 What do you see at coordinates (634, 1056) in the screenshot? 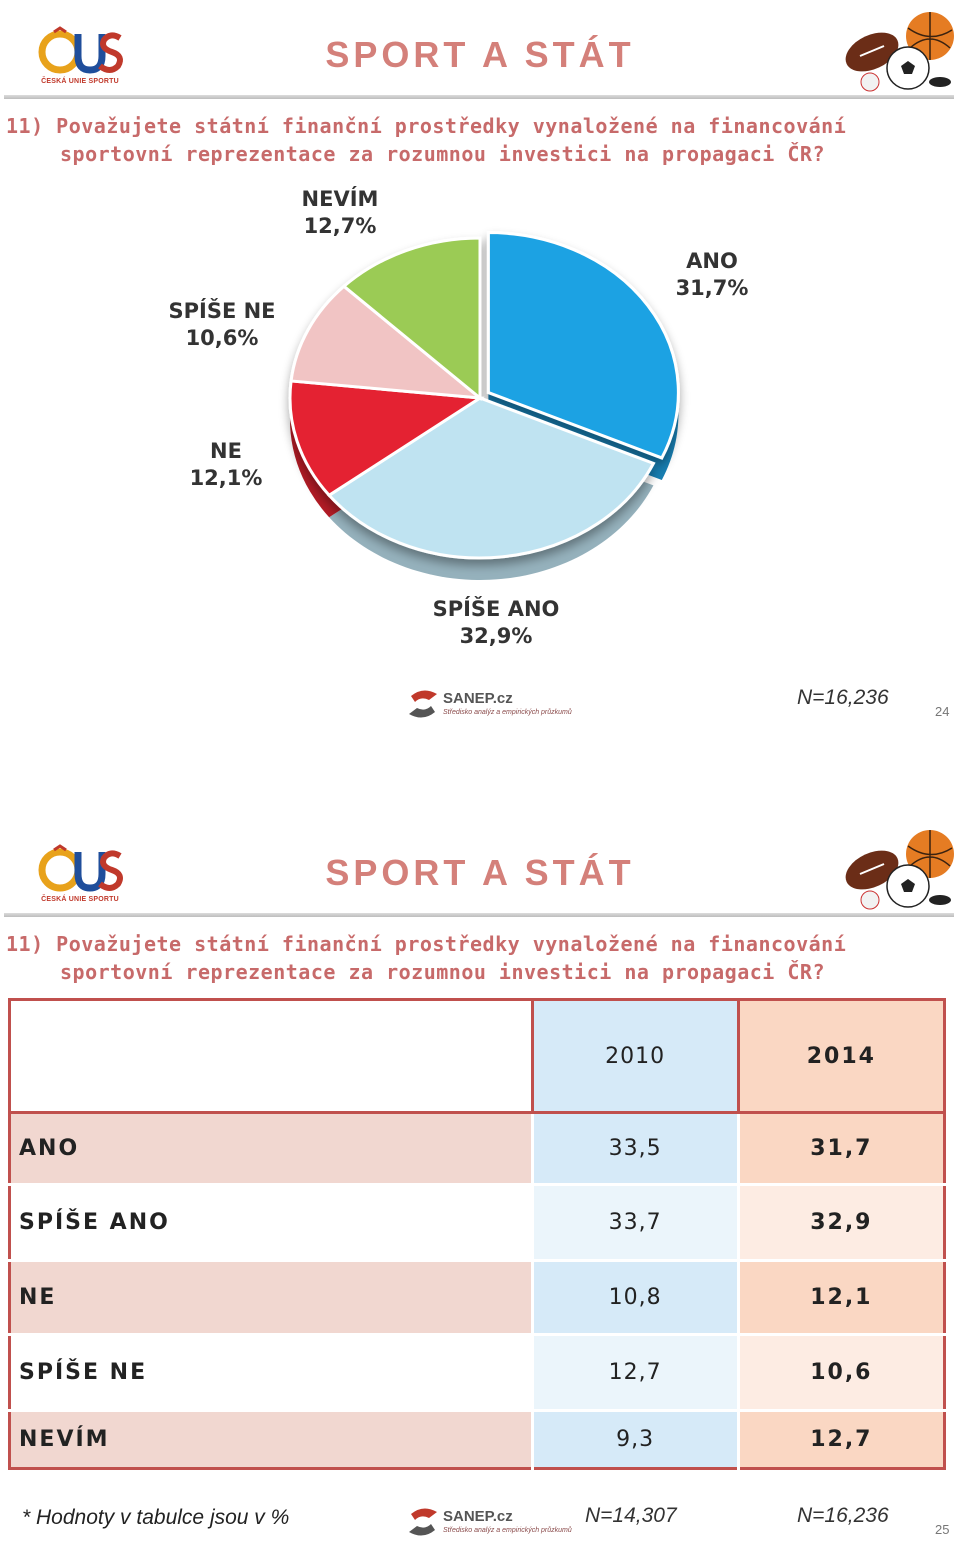
I see `table-header-2010: 2010` at bounding box center [634, 1056].